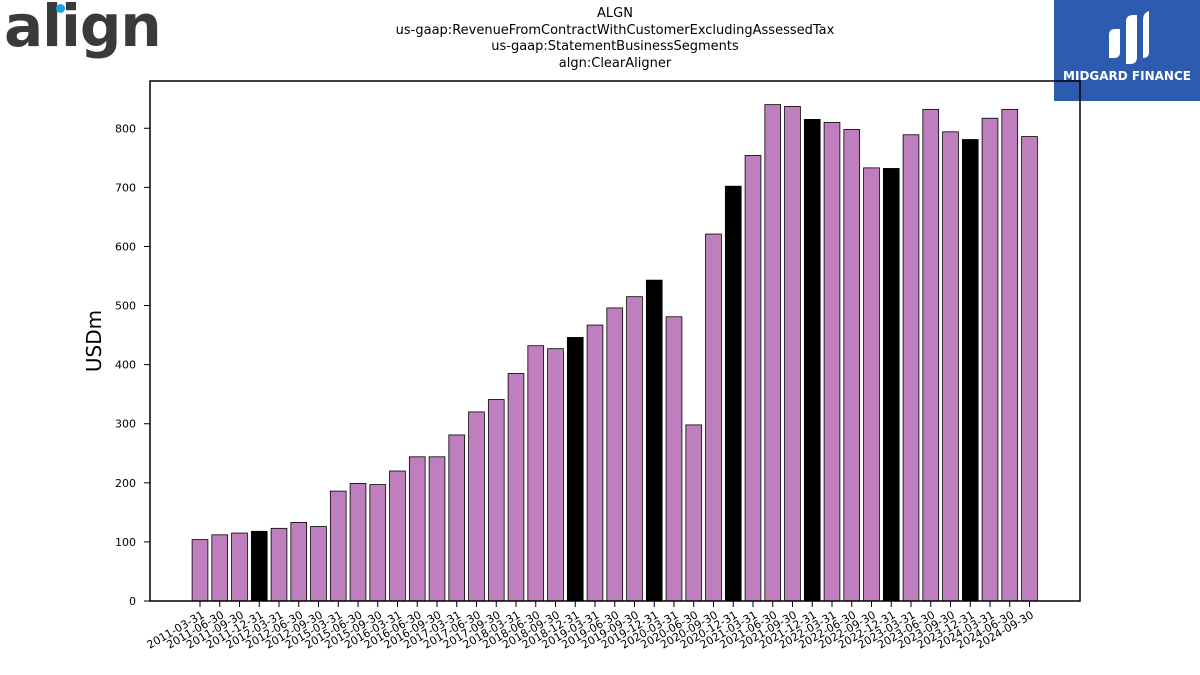  Describe the element at coordinates (125, 424) in the screenshot. I see `y-tick-label: 300` at that location.